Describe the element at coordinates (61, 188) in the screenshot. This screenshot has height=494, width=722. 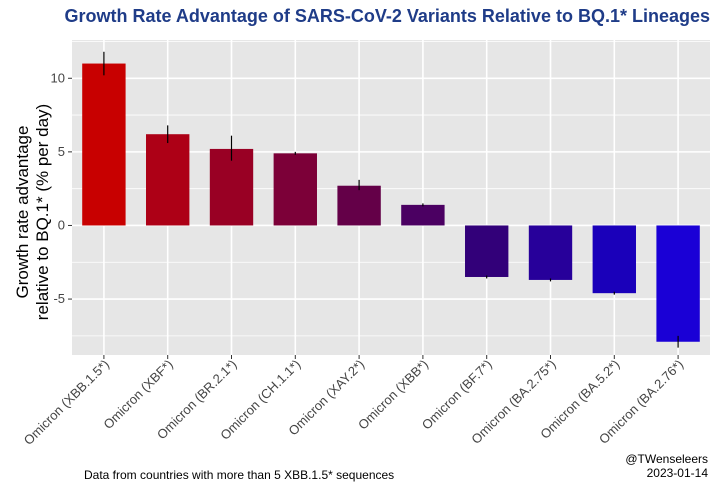
I see `y-tick-labels: -5 0 5 10` at that location.